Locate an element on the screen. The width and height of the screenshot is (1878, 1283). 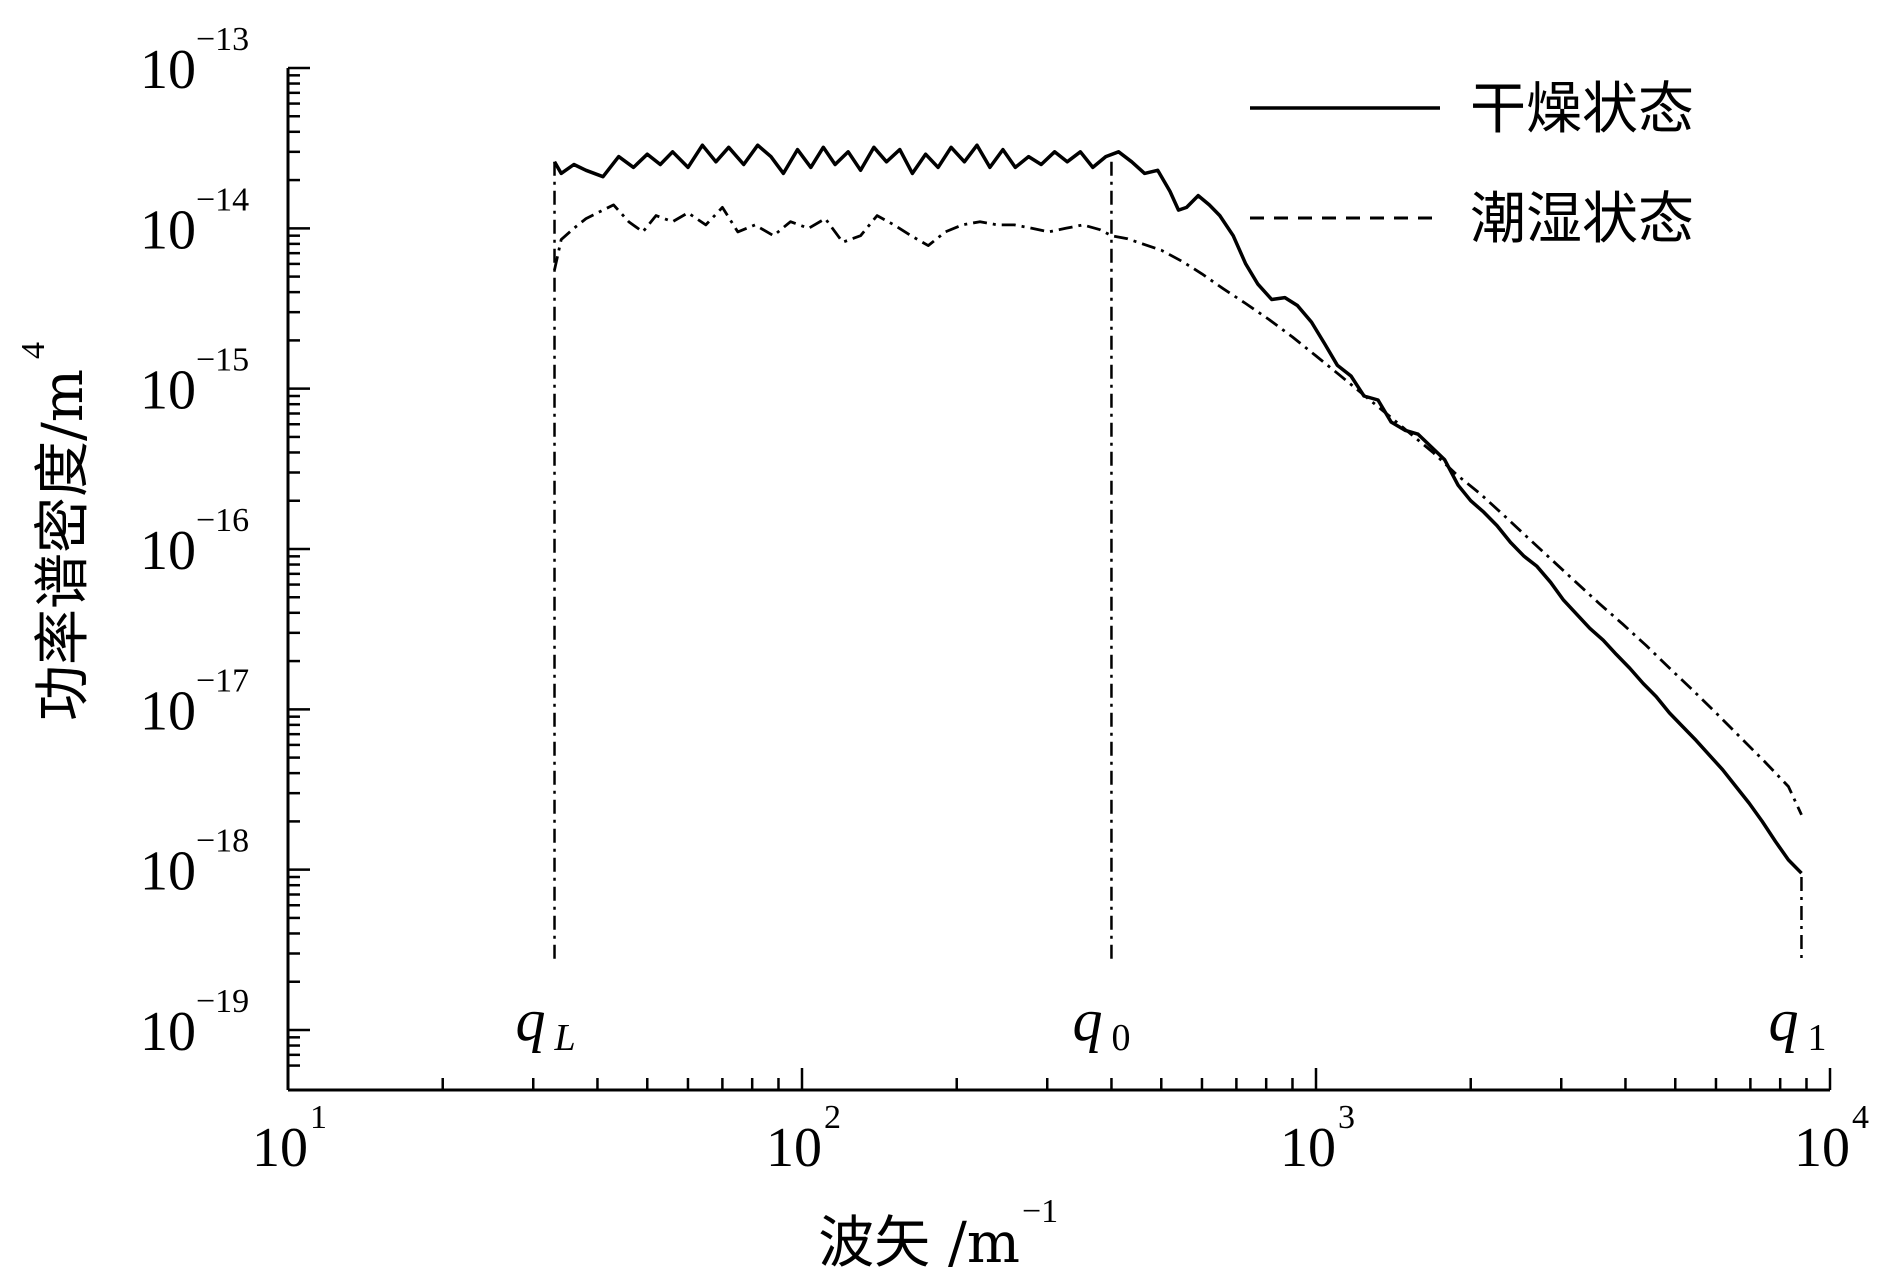
y-tick-label-exp: −14 is located at coordinates (222, 199).